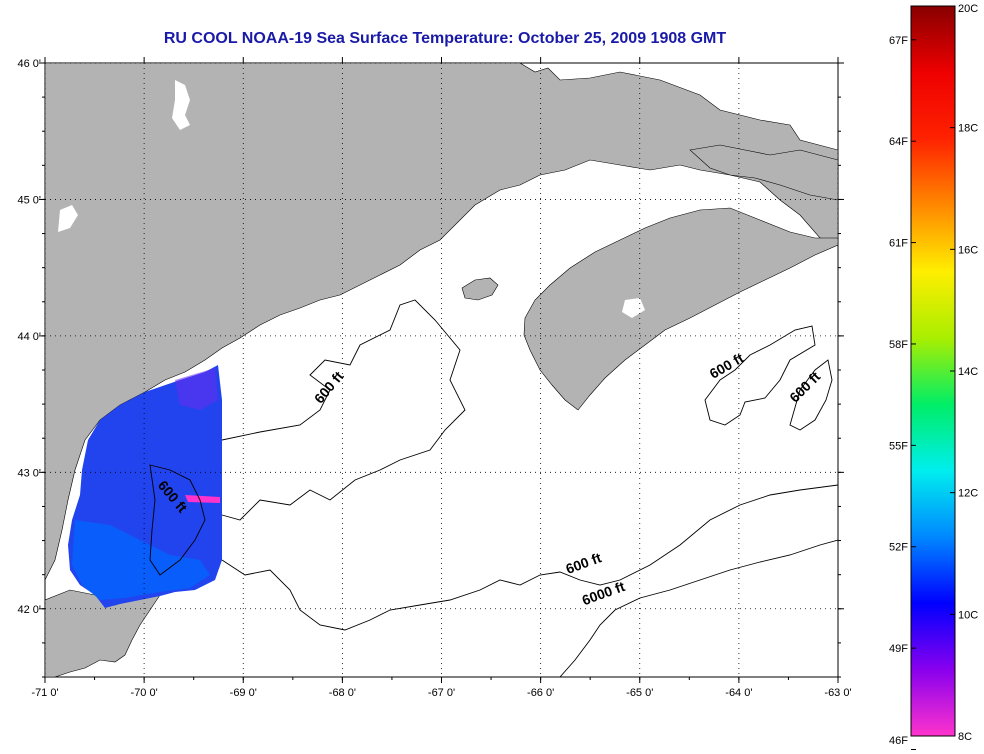 This screenshot has height=754, width=984. Describe the element at coordinates (480, 289) in the screenshot. I see `land-grand-manan` at that location.